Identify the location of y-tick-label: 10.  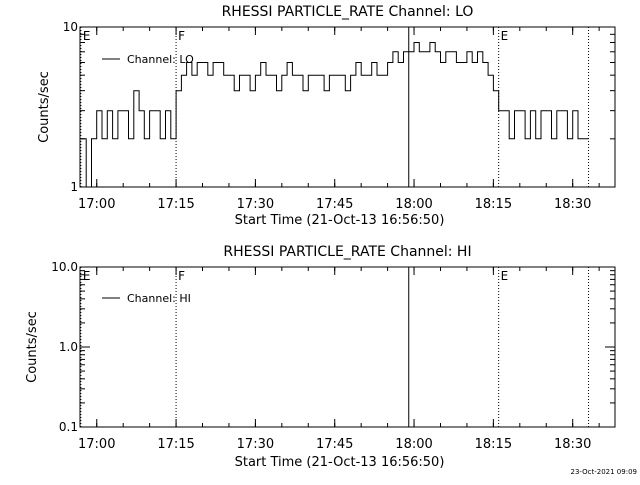
(70, 27).